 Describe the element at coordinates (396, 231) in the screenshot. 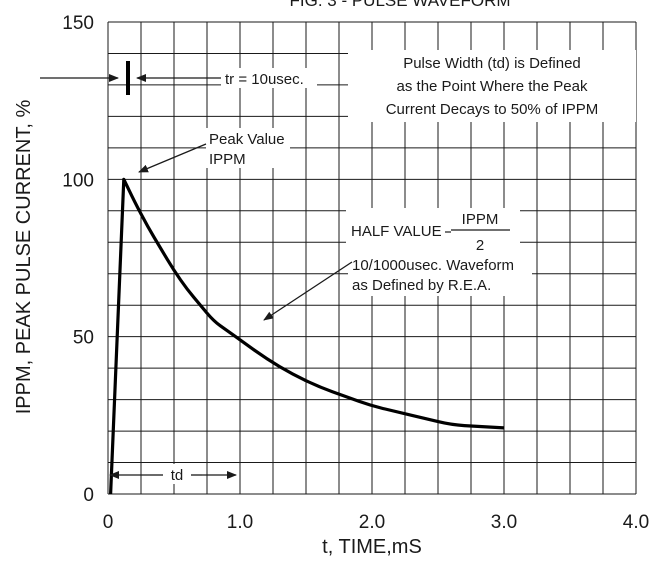

I see `svg-text: HALF VALUE` at that location.